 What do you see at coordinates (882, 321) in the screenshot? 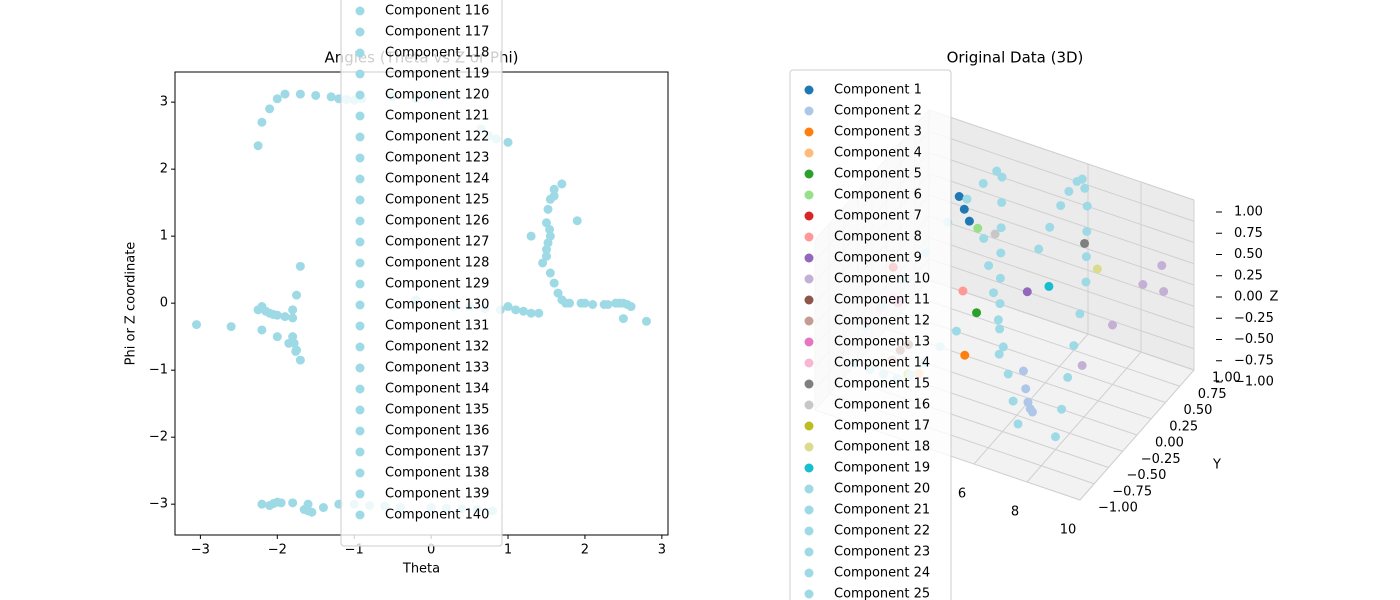
I see `legend-label: Component 12` at bounding box center [882, 321].